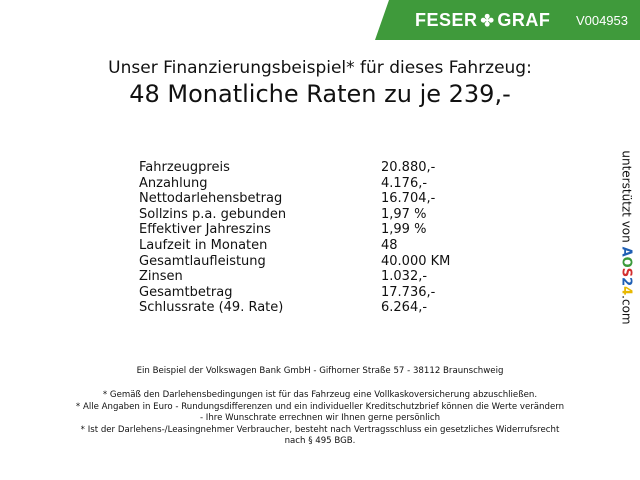  I want to click on aos24-logo: AOS24, so click(626, 271).